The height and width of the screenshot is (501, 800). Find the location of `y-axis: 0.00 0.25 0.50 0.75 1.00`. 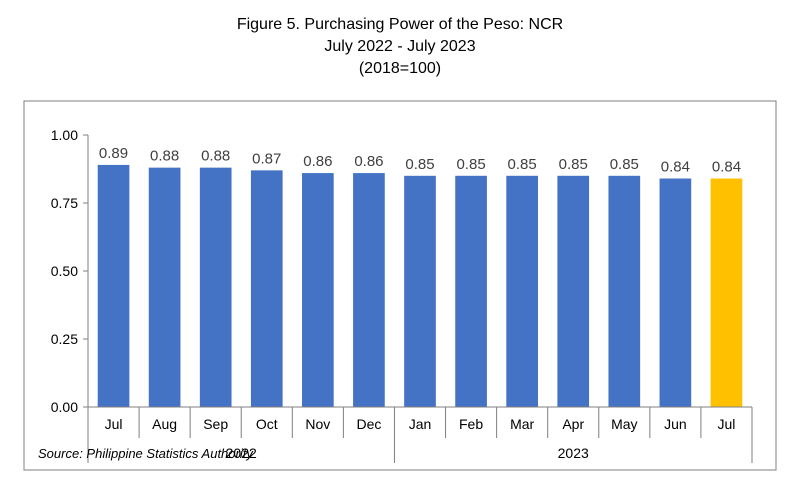

y-axis: 0.00 0.25 0.50 0.75 1.00 is located at coordinates (70, 271).